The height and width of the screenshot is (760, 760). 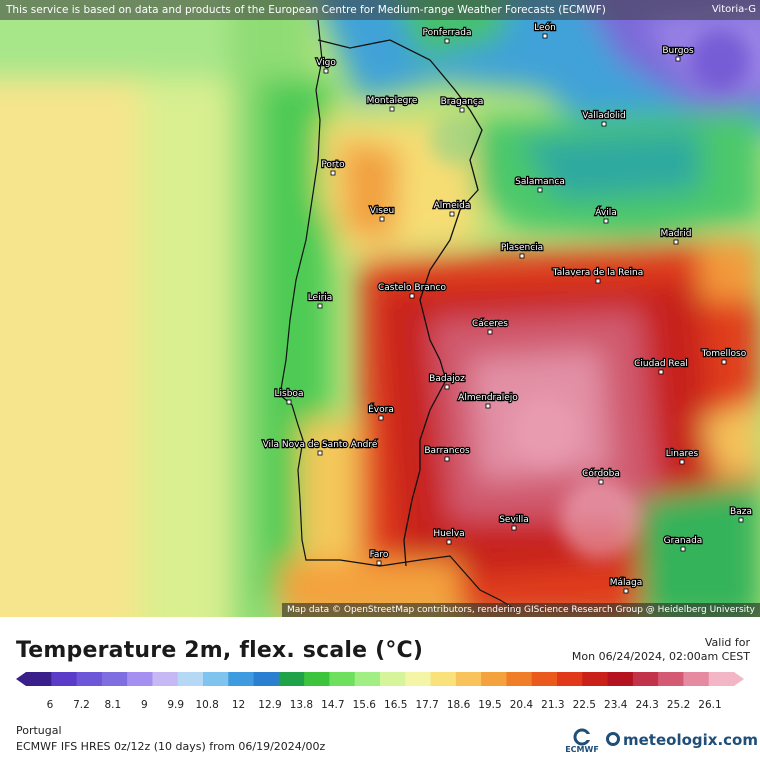 What do you see at coordinates (601, 473) in the screenshot?
I see `city-name: Córdoba` at bounding box center [601, 473].